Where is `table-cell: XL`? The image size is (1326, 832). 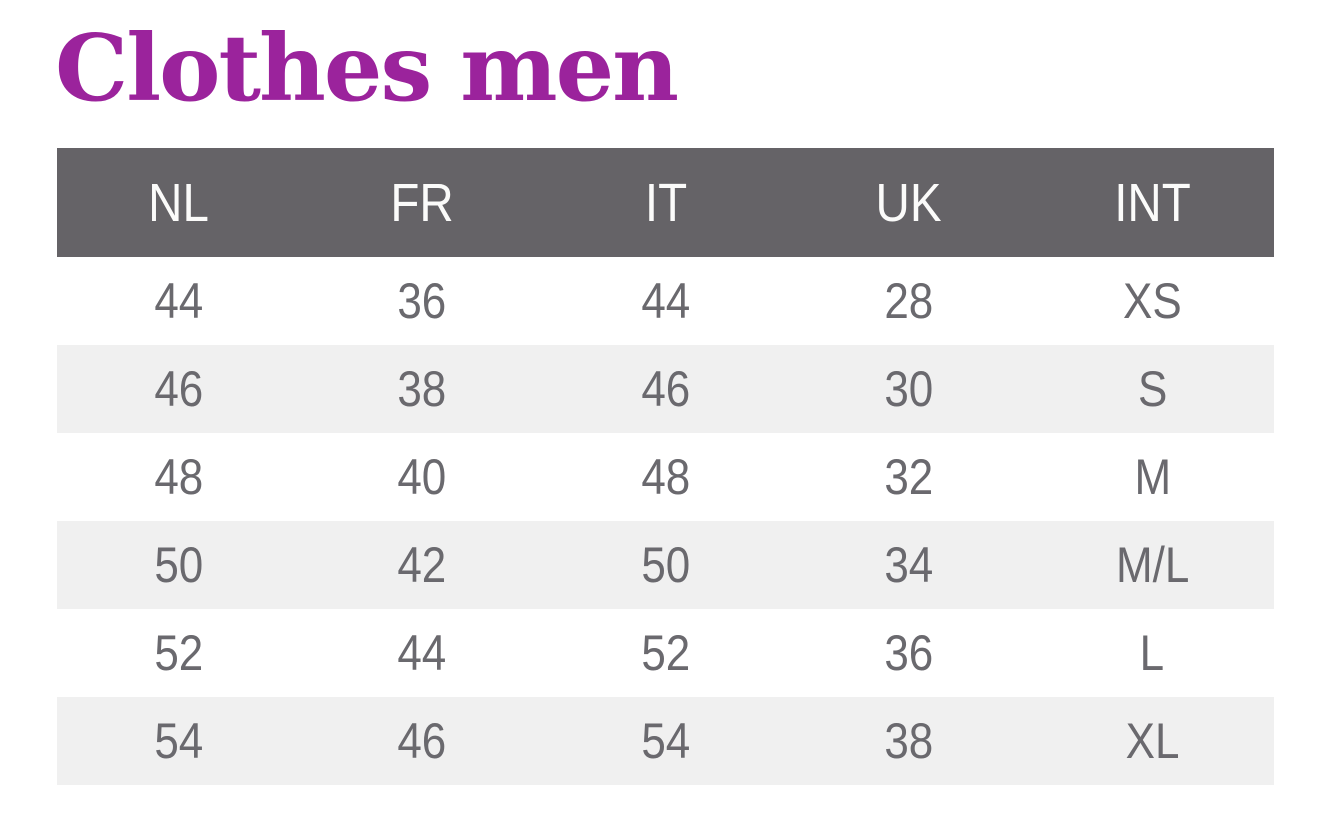 table-cell: XL is located at coordinates (1152, 741).